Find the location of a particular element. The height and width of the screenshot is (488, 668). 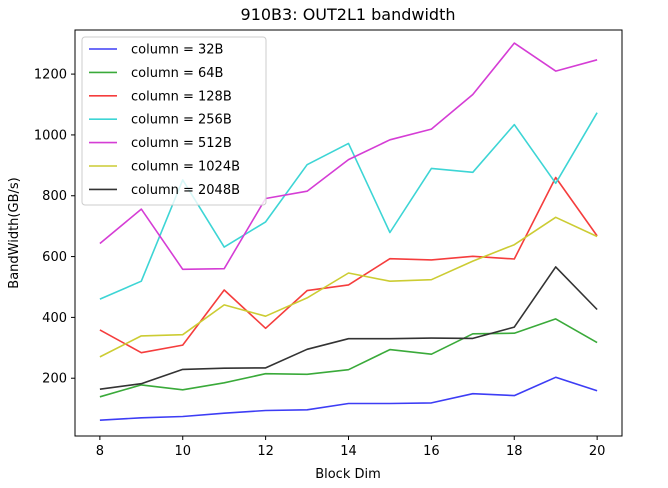

legend-label: column = 64B is located at coordinates (177, 73).